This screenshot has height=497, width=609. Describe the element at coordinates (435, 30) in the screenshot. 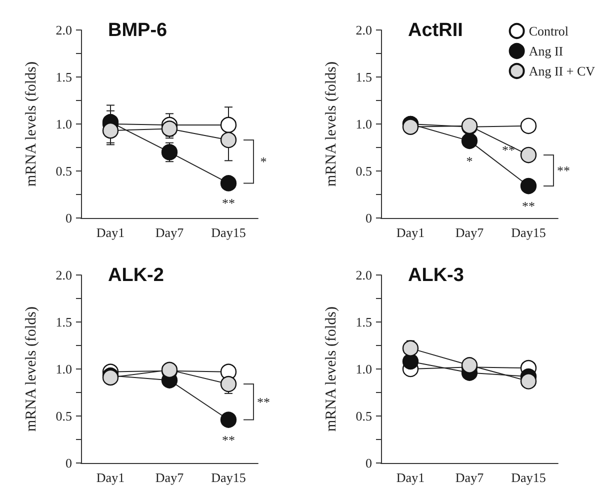

I see `chart-title: ActRII` at that location.